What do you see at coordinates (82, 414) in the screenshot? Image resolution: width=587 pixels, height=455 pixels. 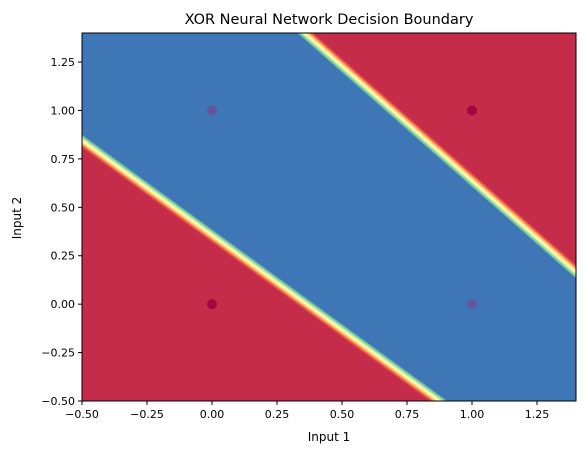 I see `x-tick-label: −0.50` at bounding box center [82, 414].